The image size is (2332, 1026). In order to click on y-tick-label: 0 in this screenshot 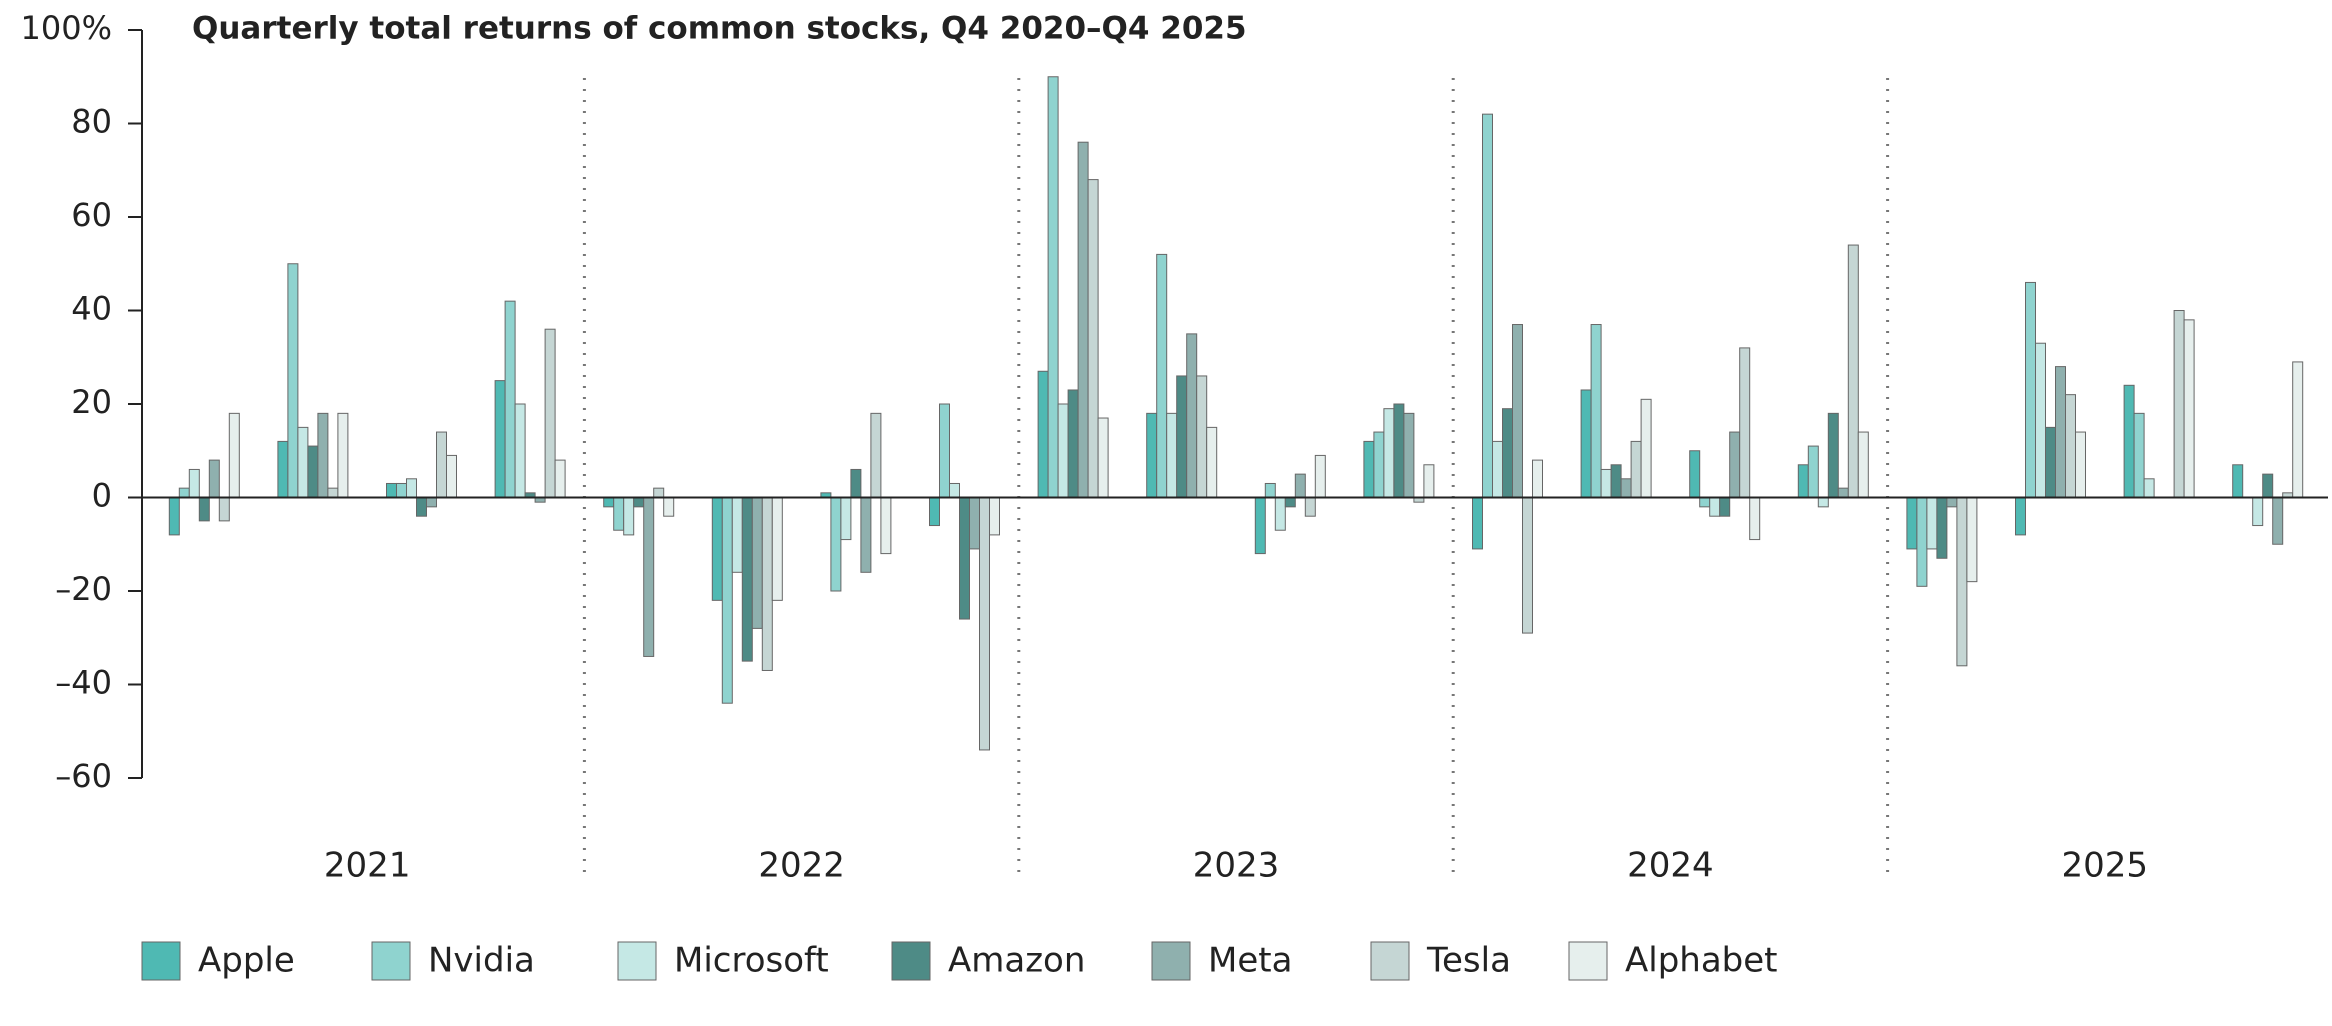, I will do `click(102, 496)`.